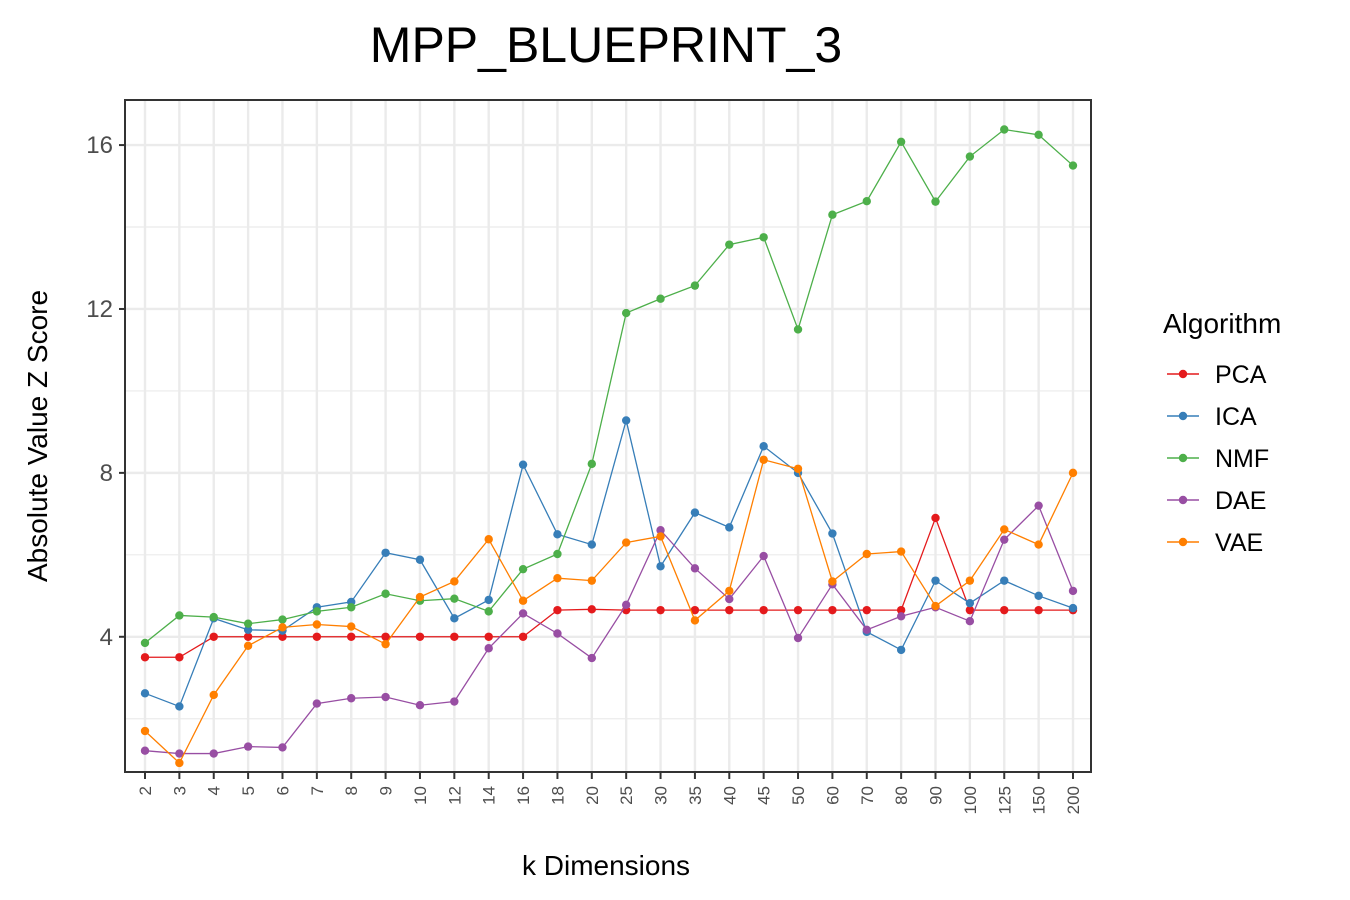 The height and width of the screenshot is (900, 1350). I want to click on x-tick-label: 3, so click(179, 790).